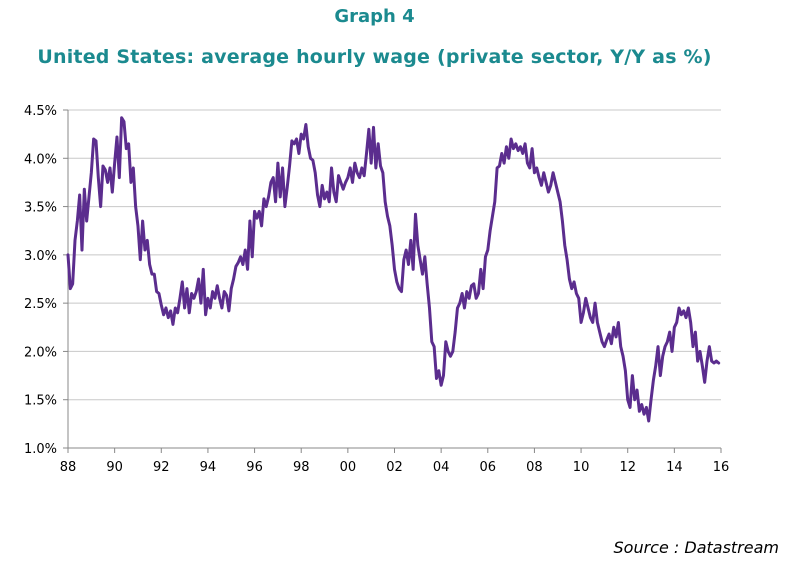 The image size is (789, 562). What do you see at coordinates (348, 467) in the screenshot?
I see `x-tick-label: 00` at bounding box center [348, 467].